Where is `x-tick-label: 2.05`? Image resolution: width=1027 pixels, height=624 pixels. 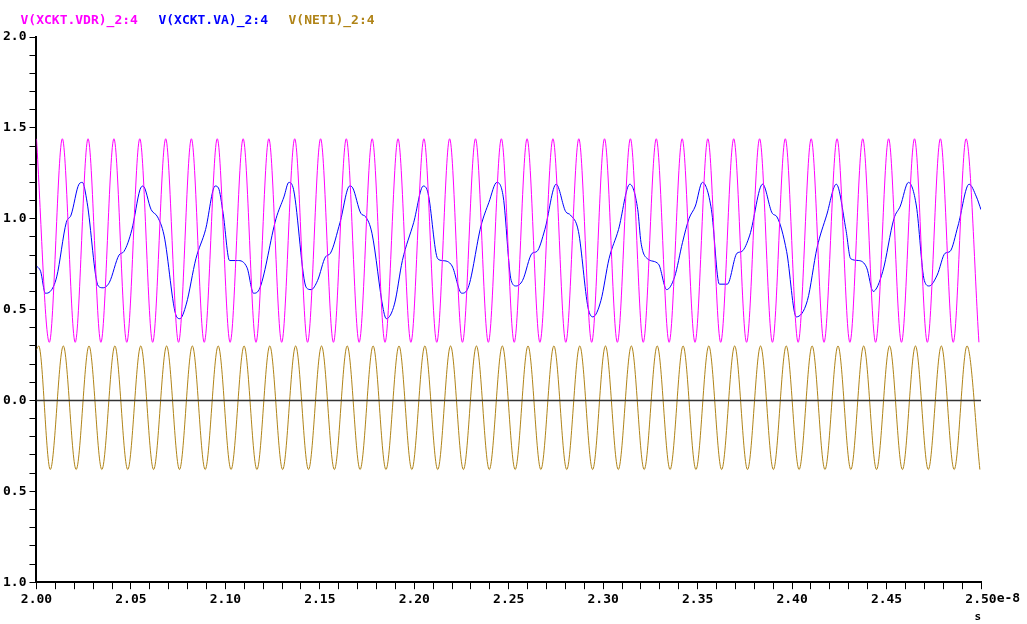 x-tick-label: 2.05 is located at coordinates (131, 599).